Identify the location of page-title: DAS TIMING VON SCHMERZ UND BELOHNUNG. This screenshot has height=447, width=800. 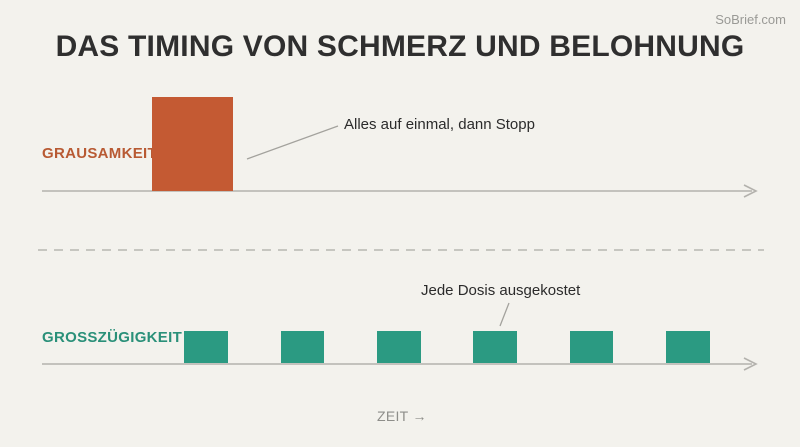
(400, 46).